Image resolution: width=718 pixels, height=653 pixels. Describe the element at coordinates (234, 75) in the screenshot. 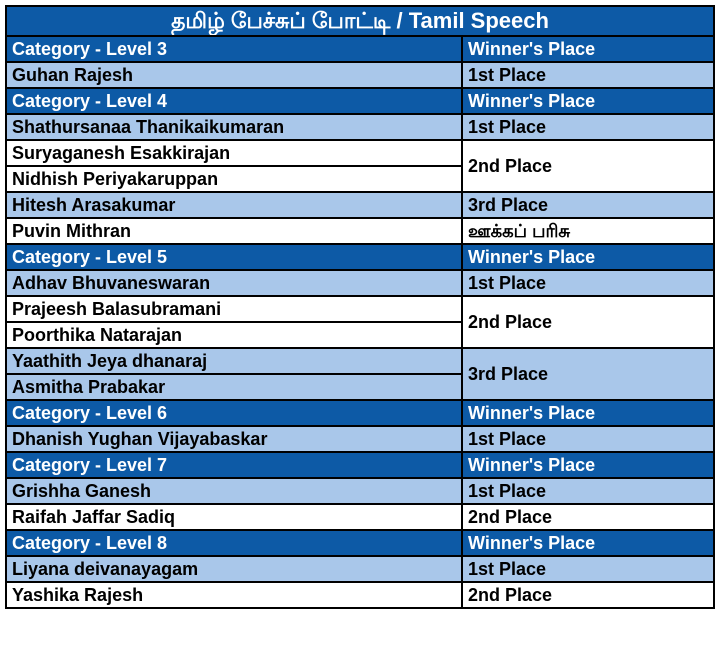

I see `participant-name: Guhan Rajesh` at that location.